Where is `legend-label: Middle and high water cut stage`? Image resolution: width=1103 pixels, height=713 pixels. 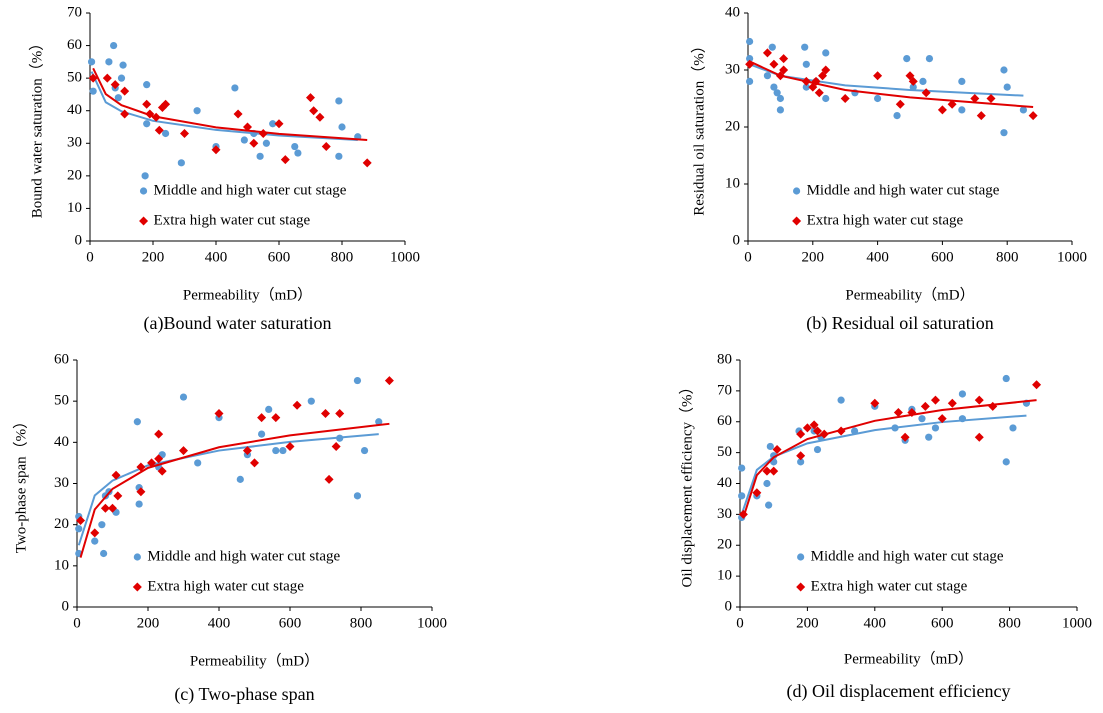 legend-label: Middle and high water cut stage is located at coordinates (250, 190).